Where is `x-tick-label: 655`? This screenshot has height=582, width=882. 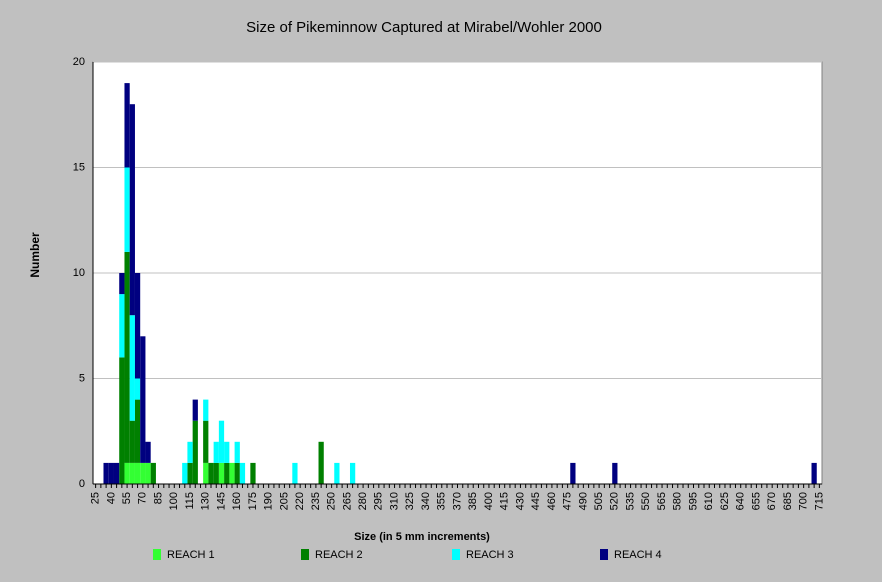
x-tick-label: 655 is located at coordinates (756, 501).